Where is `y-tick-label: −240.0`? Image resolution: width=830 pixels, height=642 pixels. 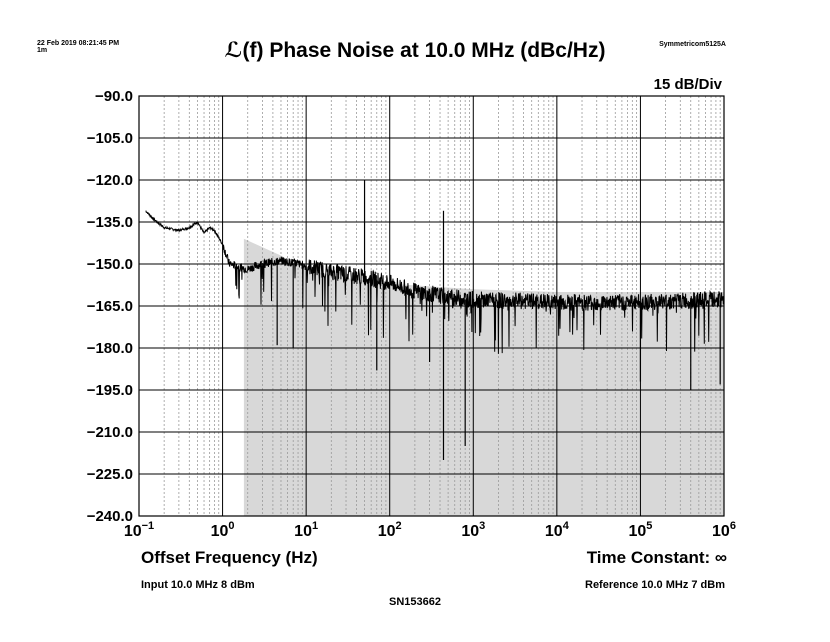
y-tick-label: −240.0 is located at coordinates (110, 516).